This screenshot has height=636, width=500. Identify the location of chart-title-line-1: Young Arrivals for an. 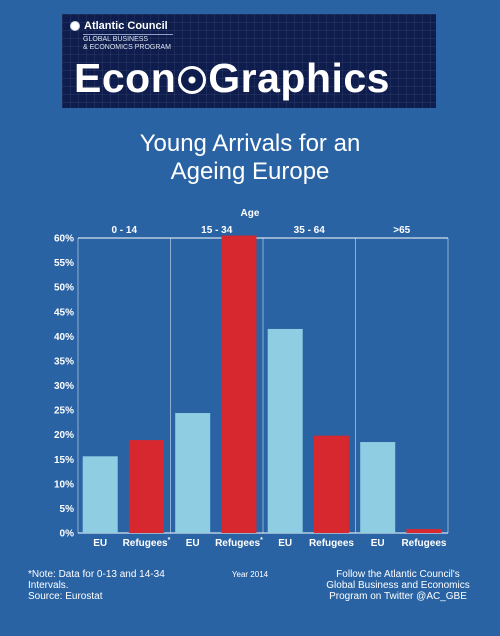
(250, 143).